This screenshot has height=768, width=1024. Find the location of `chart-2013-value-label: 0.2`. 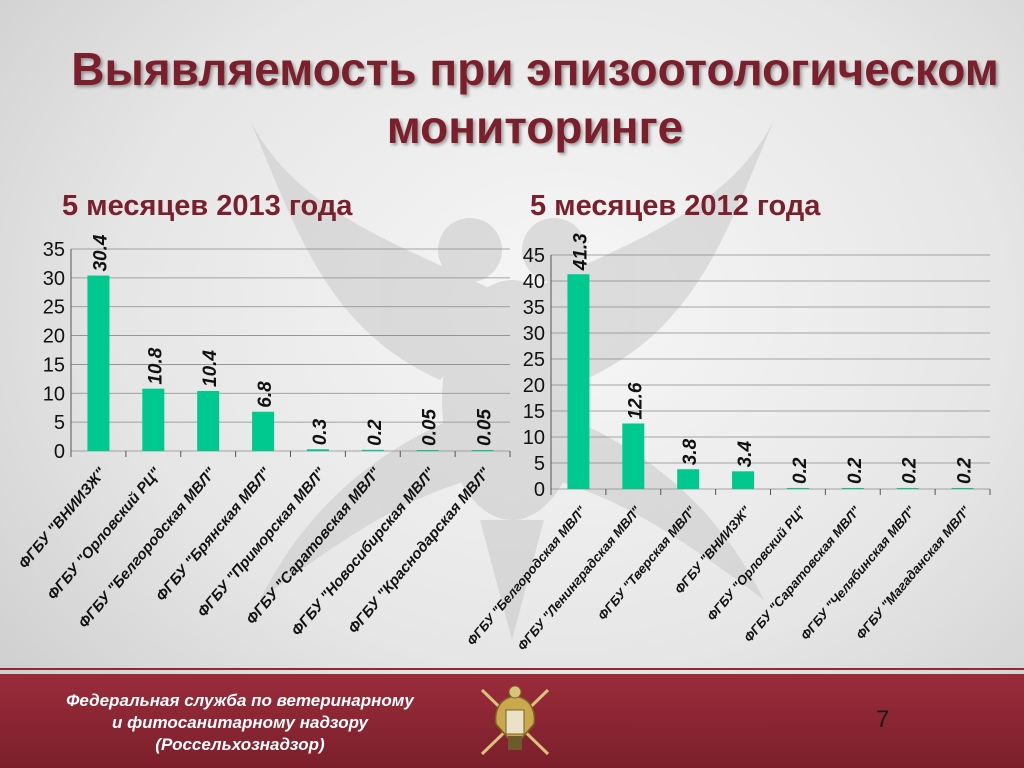

chart-2013-value-label: 0.2 is located at coordinates (375, 432).